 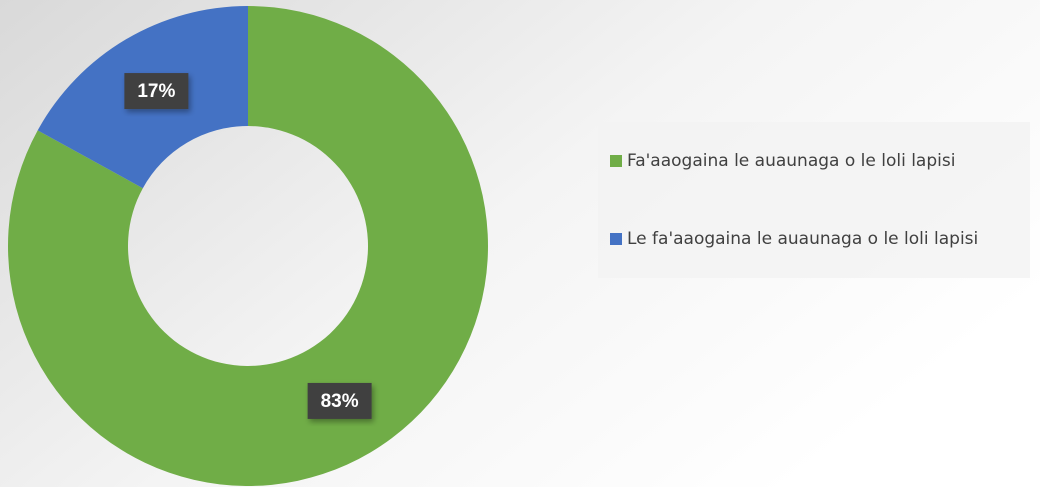 What do you see at coordinates (814, 200) in the screenshot?
I see `legend-box` at bounding box center [814, 200].